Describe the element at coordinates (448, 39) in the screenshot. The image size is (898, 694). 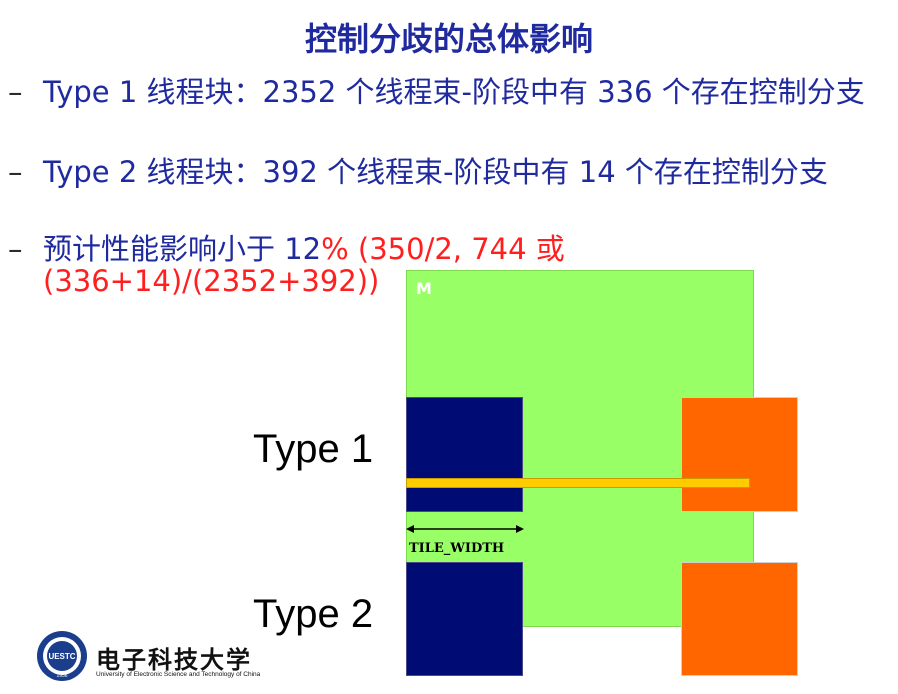
I see `slide-title: 控制分歧的总体影响` at that location.